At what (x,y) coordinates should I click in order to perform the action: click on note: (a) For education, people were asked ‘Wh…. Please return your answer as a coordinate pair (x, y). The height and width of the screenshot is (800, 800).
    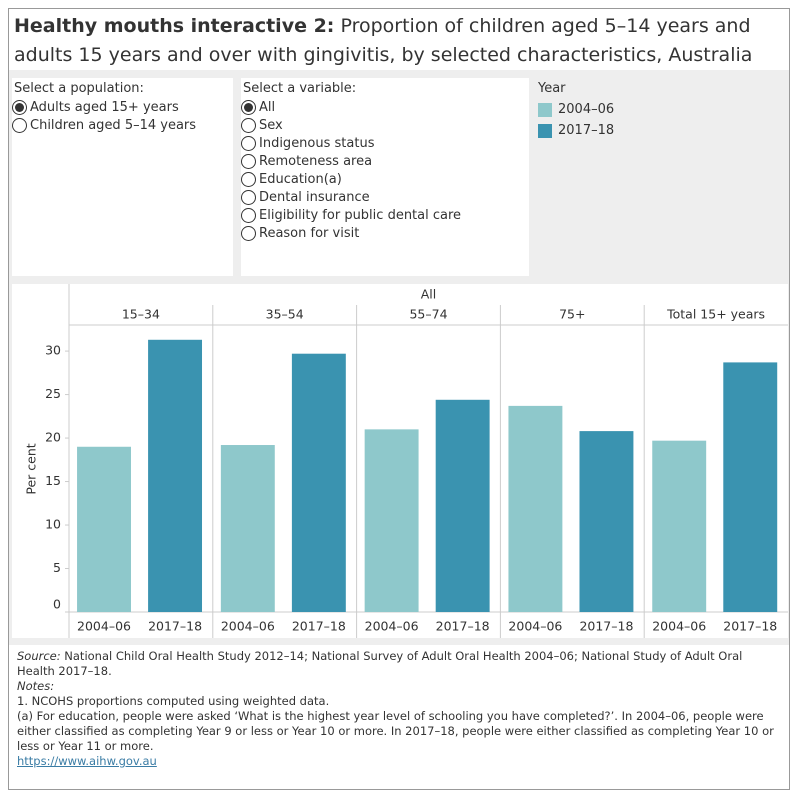
    Looking at the image, I should click on (395, 731).